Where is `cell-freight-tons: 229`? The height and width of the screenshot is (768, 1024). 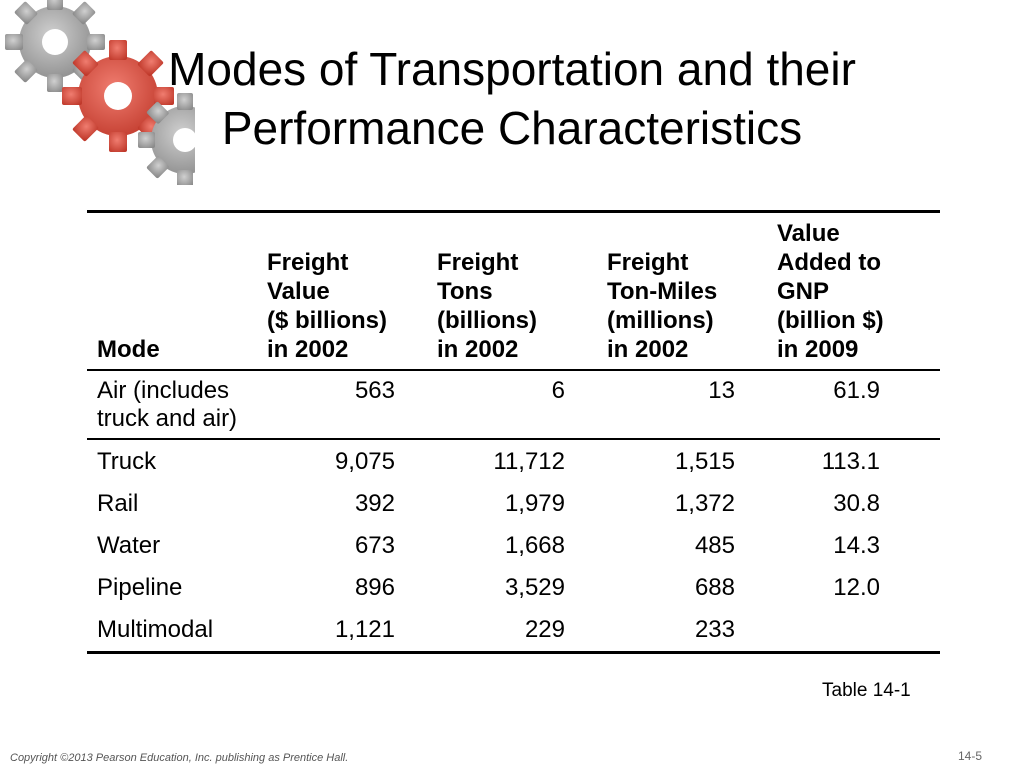 cell-freight-tons: 229 is located at coordinates (544, 629).